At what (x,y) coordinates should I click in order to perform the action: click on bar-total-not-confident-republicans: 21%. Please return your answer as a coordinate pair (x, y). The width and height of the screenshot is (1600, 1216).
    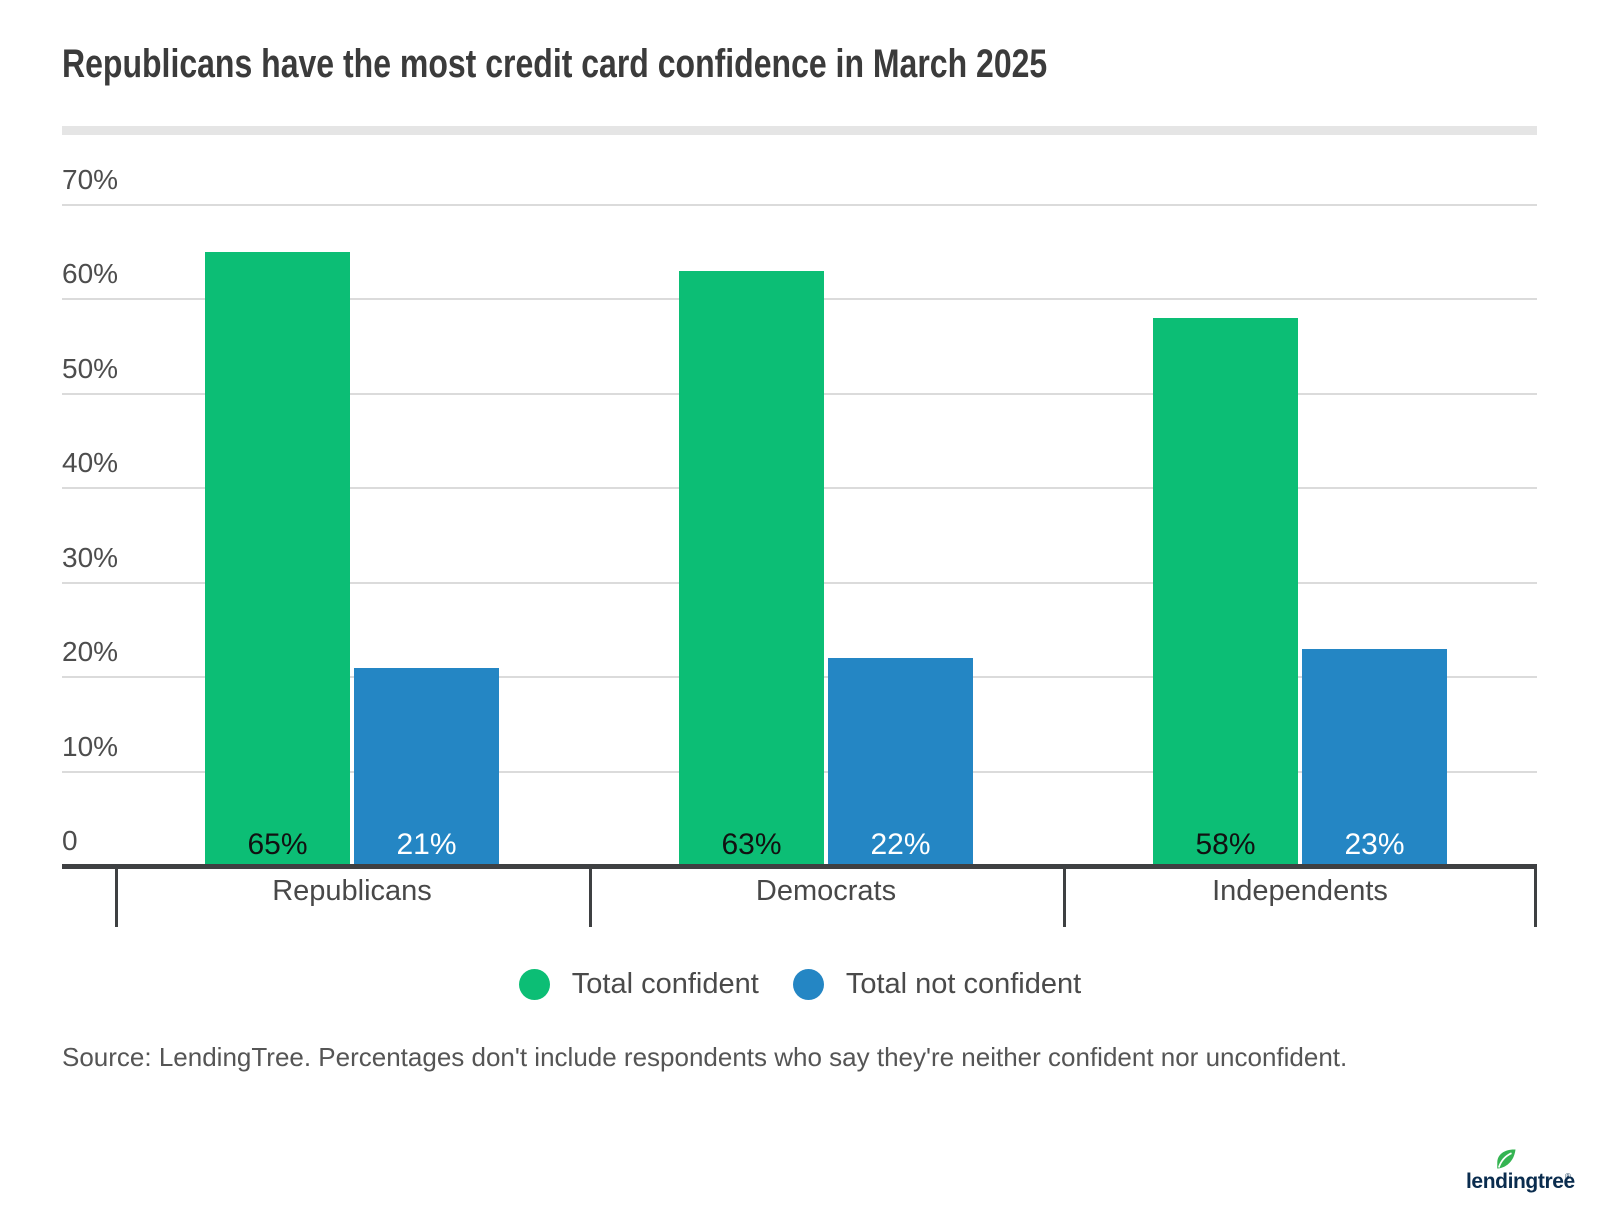
    Looking at the image, I should click on (426, 767).